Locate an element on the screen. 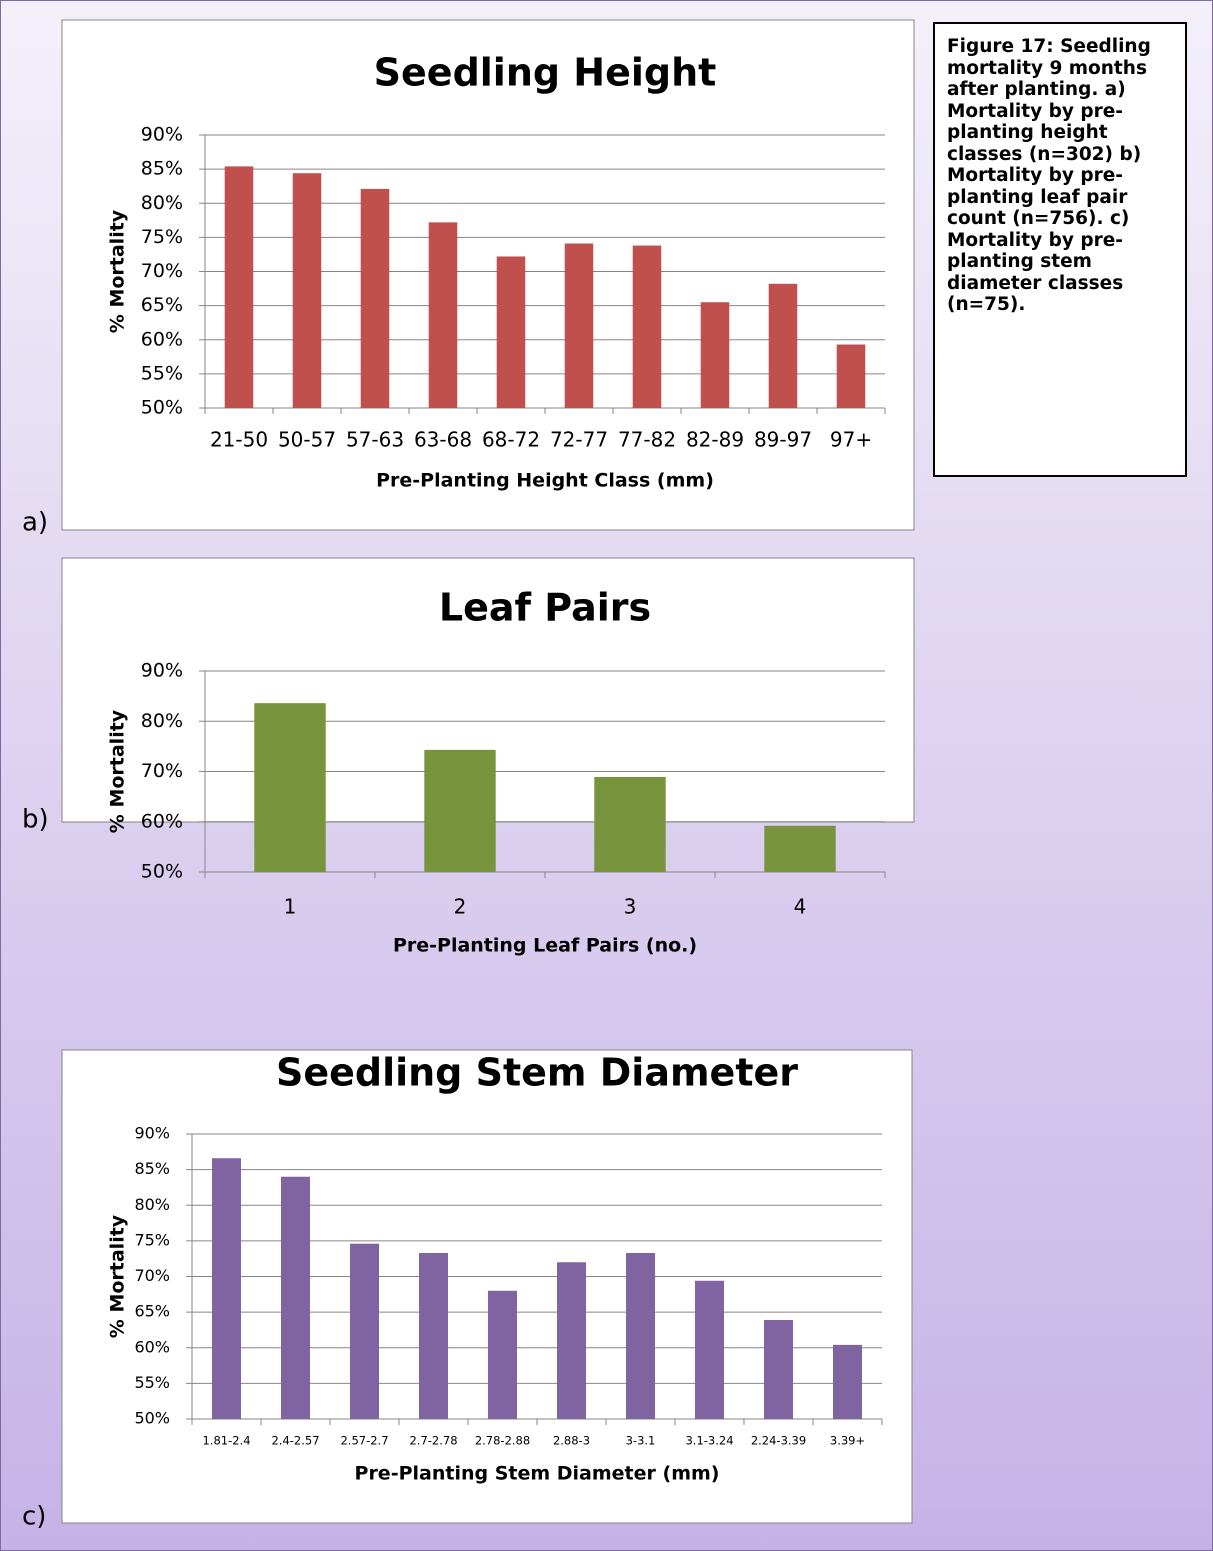 The width and height of the screenshot is (1213, 1551). x-axis-title: Pre-Planting Height Class (mm) is located at coordinates (545, 481).